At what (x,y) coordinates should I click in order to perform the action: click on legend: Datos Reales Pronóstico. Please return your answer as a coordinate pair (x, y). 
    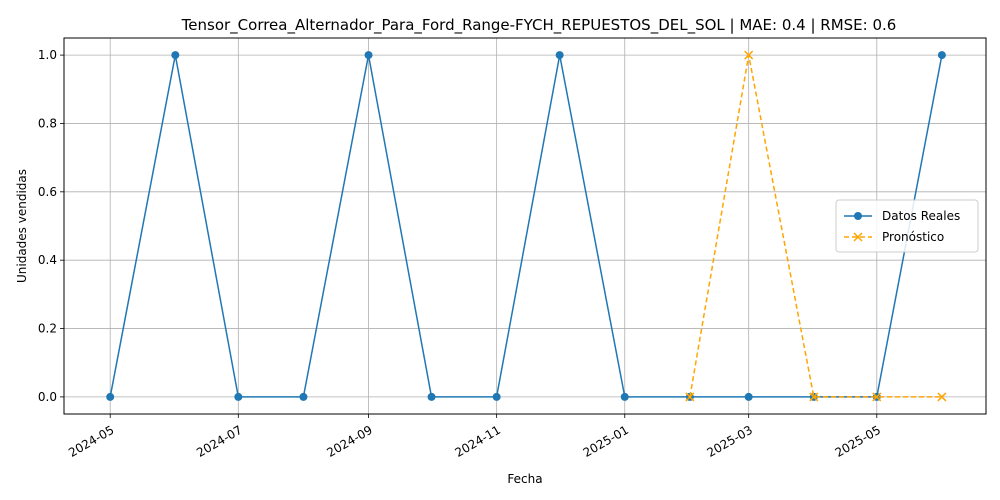
    Looking at the image, I should click on (907, 226).